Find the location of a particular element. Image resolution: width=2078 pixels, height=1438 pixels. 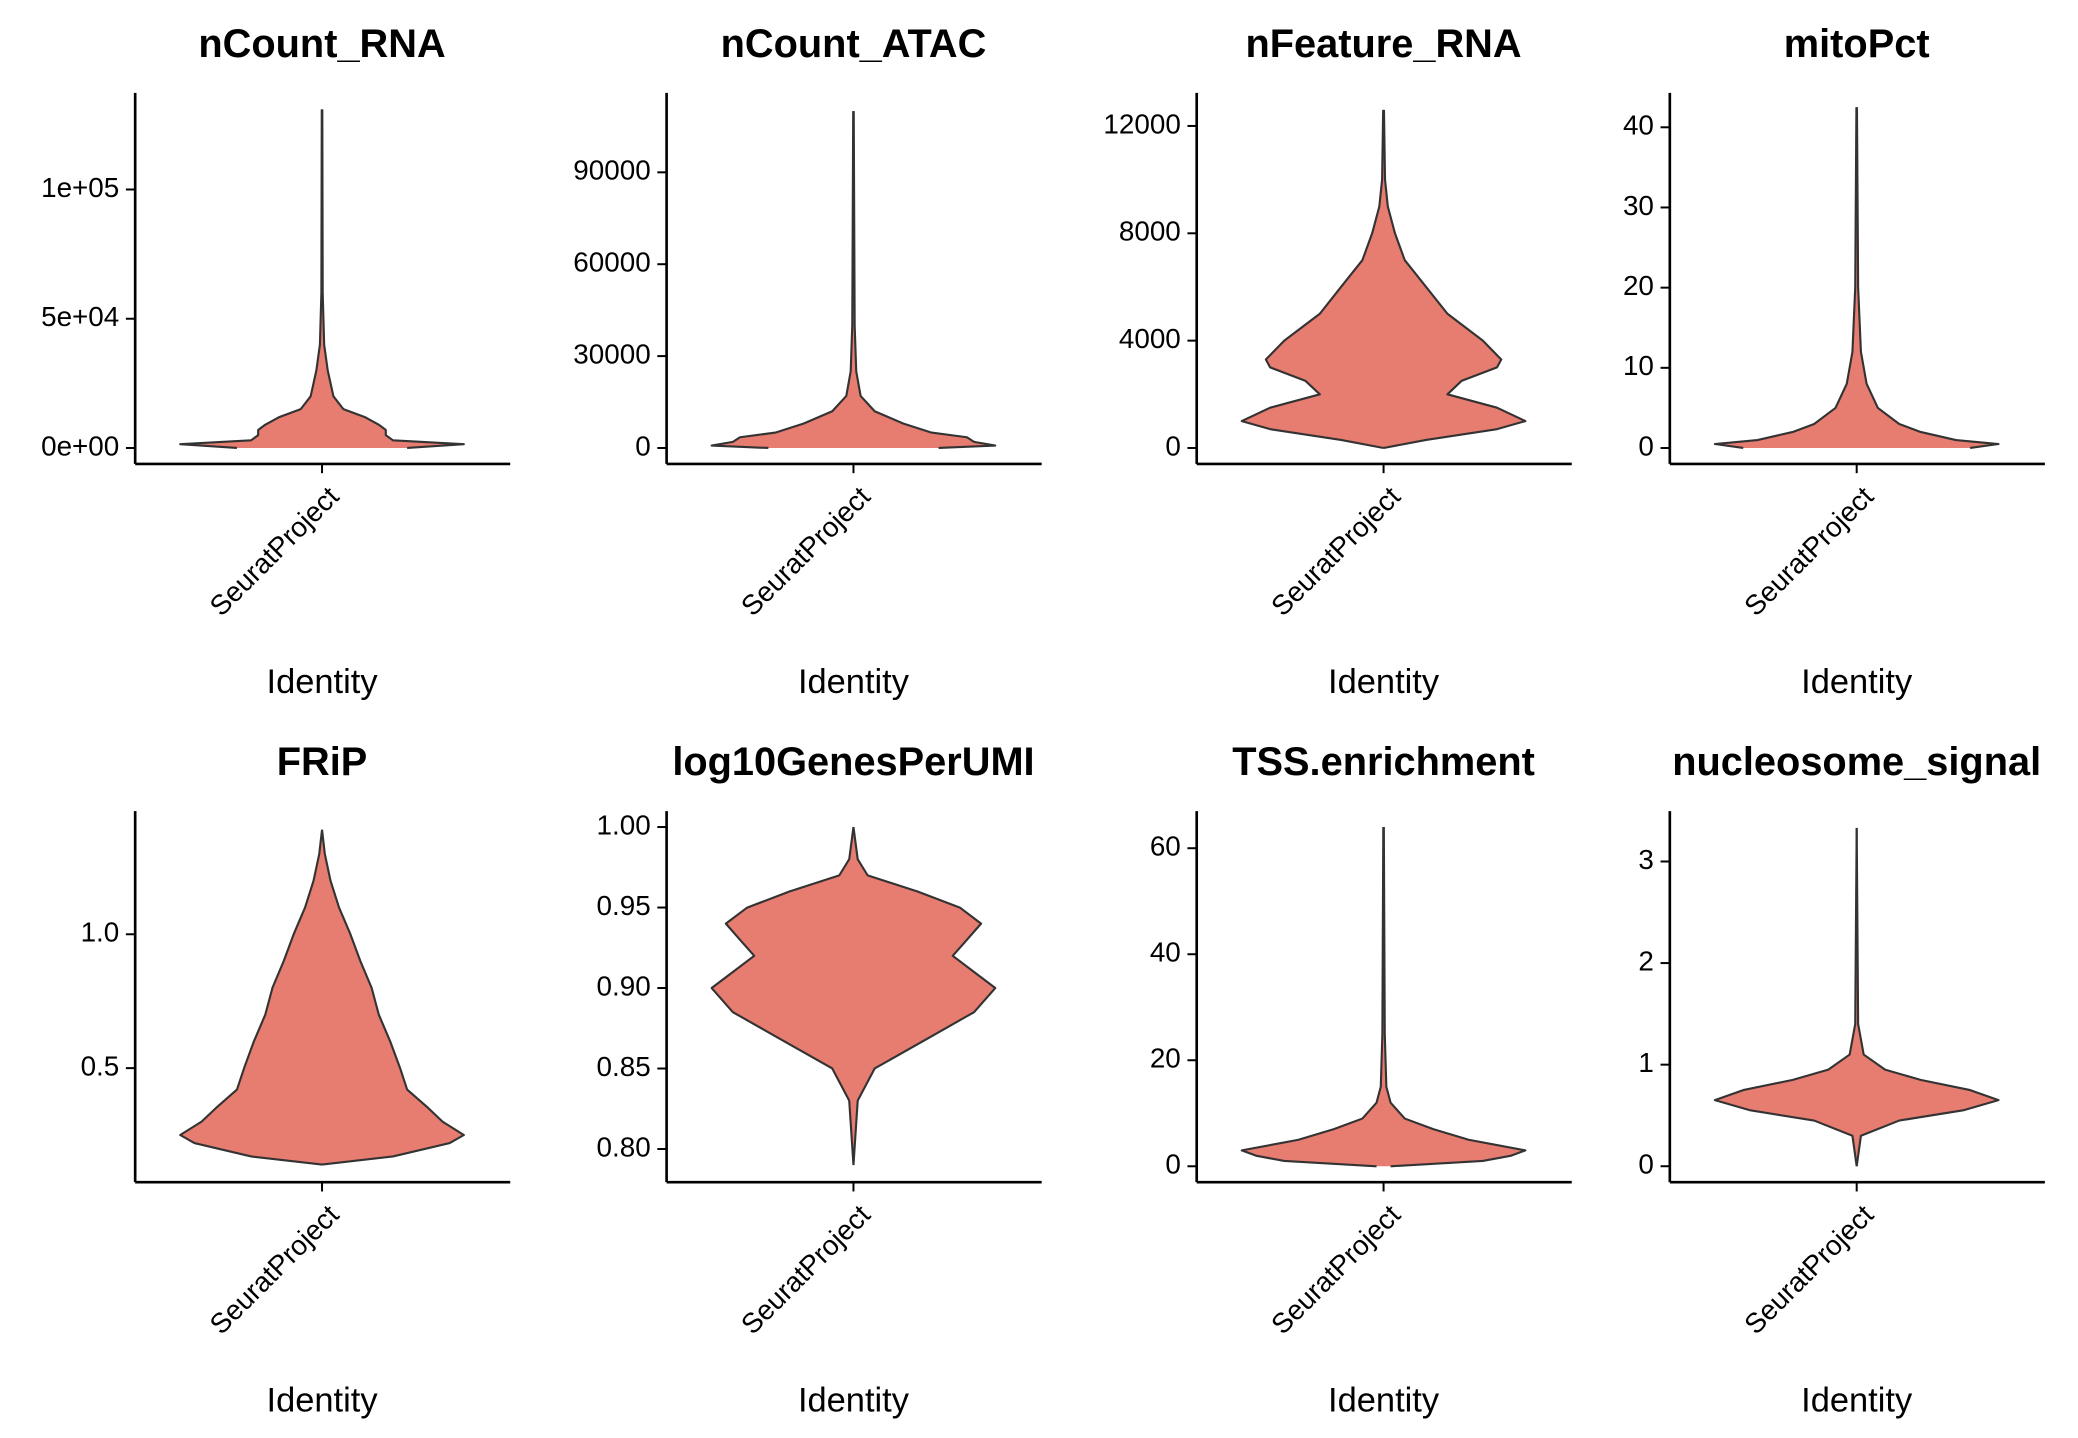

panel-title: nFeature_RNA is located at coordinates (1384, 44).